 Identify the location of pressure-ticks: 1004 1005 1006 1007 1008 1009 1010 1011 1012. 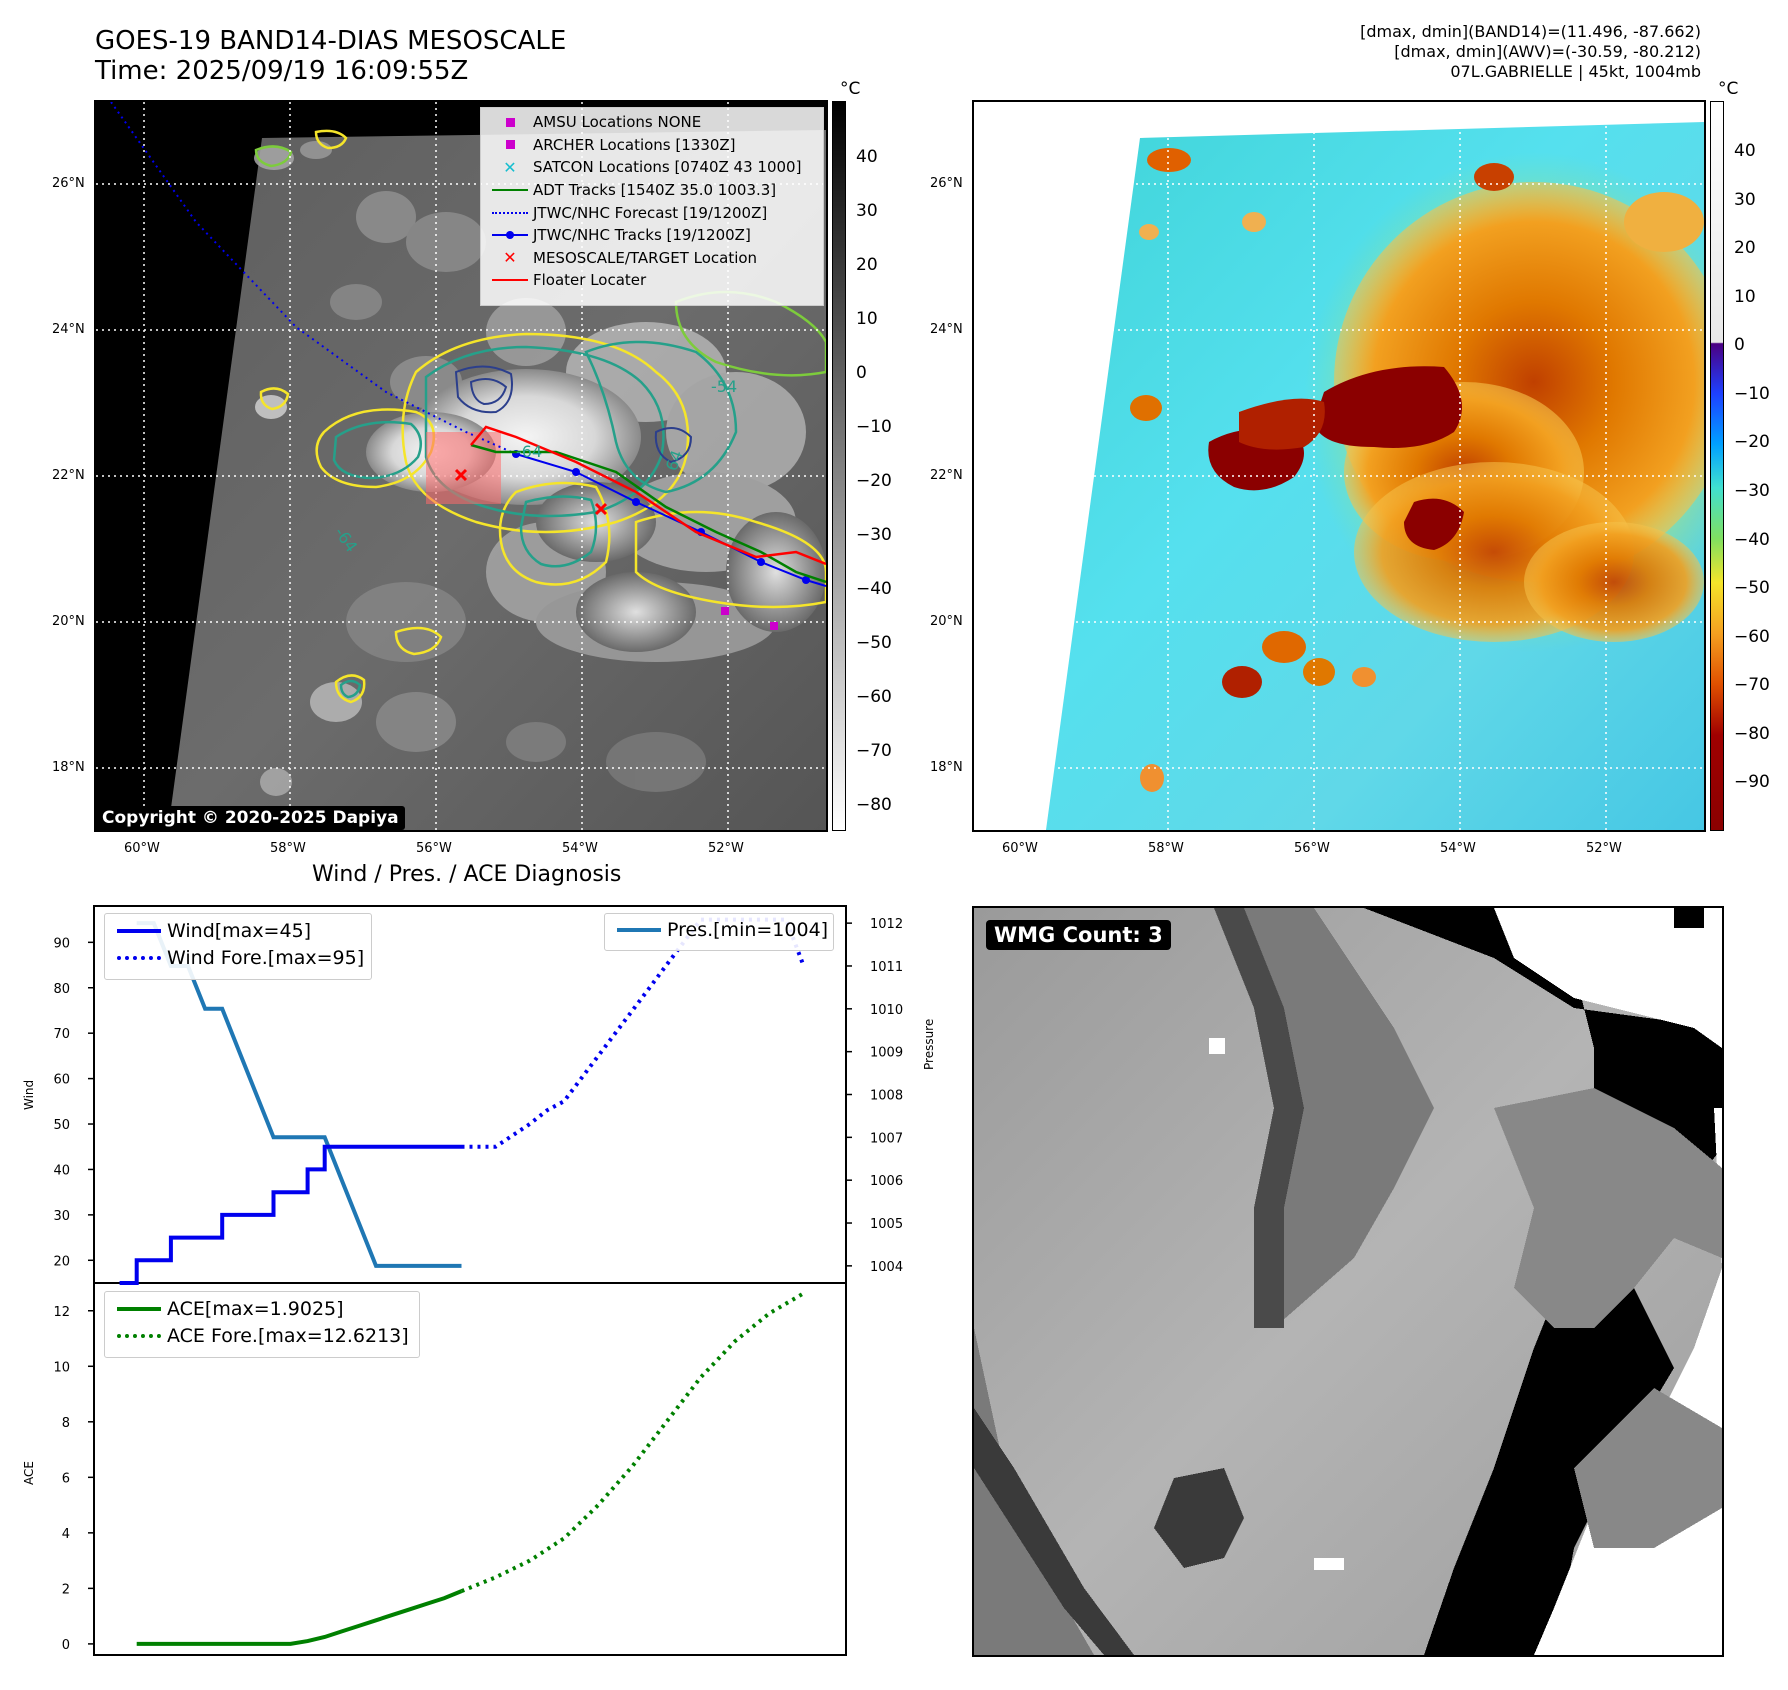
(874, 1096).